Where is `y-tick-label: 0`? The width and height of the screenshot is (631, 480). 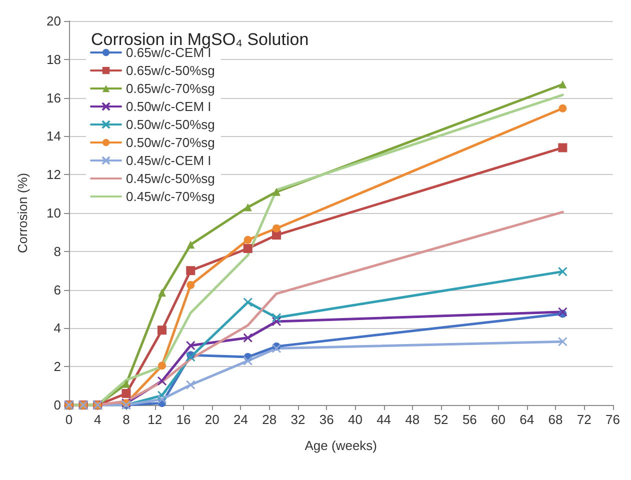
y-tick-label: 0 is located at coordinates (57, 405).